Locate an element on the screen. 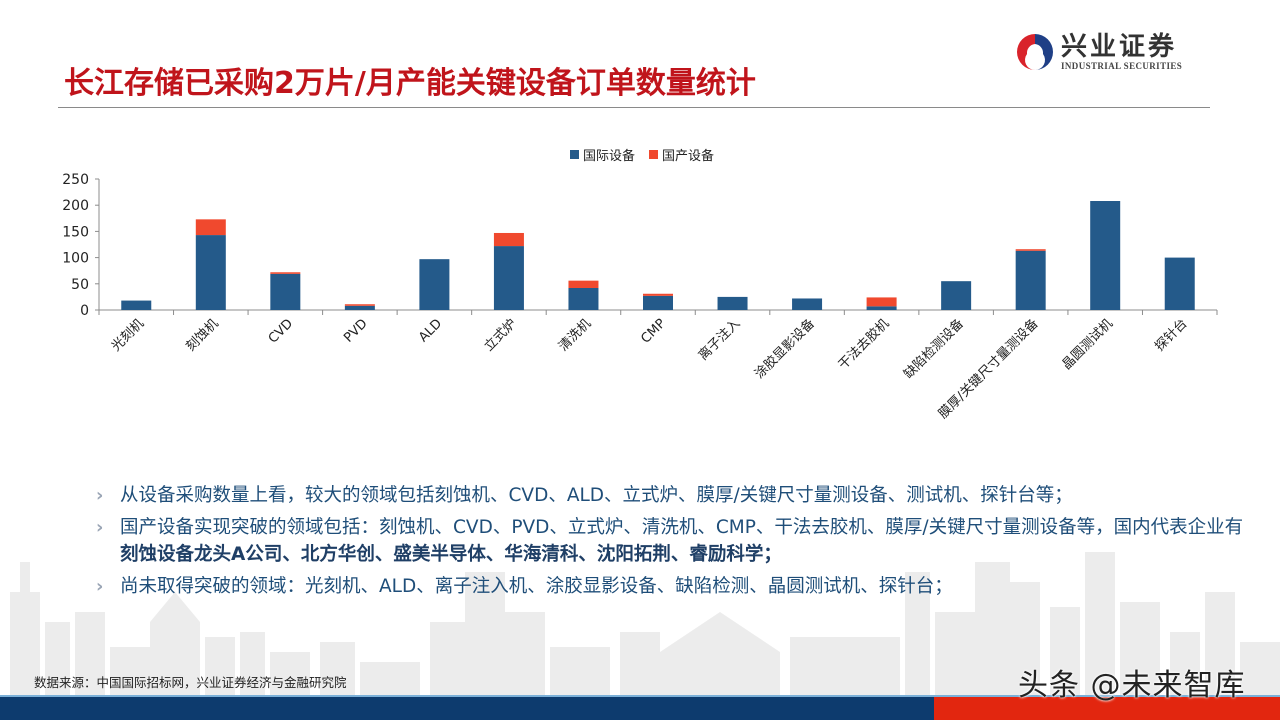 This screenshot has height=720, width=1280. y-tick-label: 50 is located at coordinates (80, 285).